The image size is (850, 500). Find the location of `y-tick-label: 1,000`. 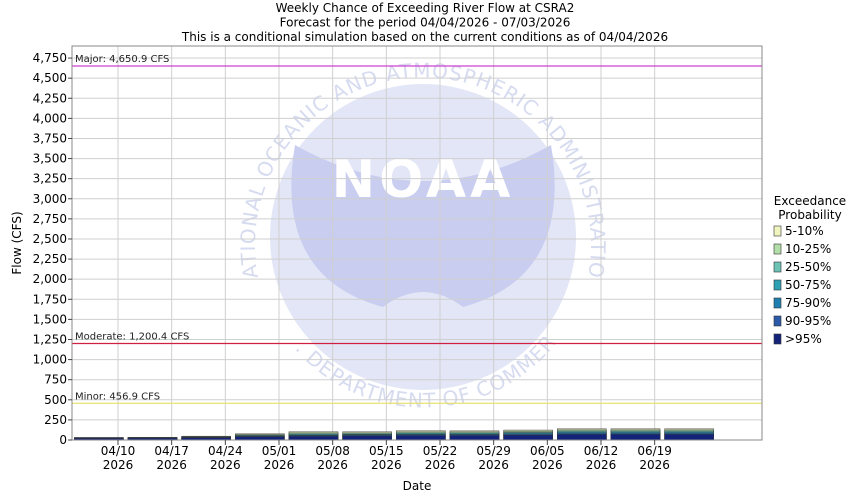

y-tick-label: 1,000 is located at coordinates (50, 360).